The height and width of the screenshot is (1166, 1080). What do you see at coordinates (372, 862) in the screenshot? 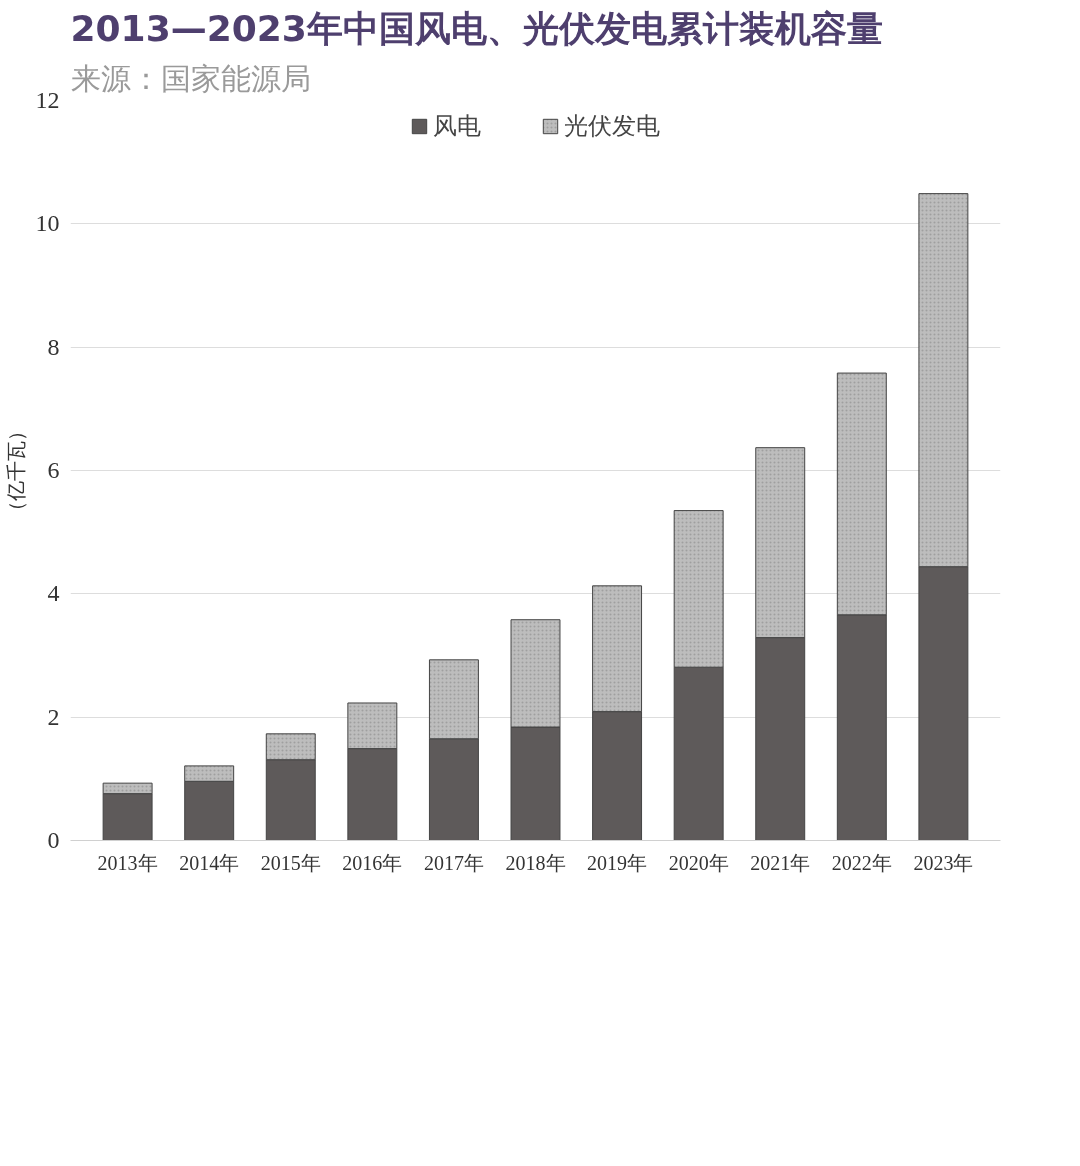
I see `x-tick-label: 2016年` at bounding box center [372, 862].